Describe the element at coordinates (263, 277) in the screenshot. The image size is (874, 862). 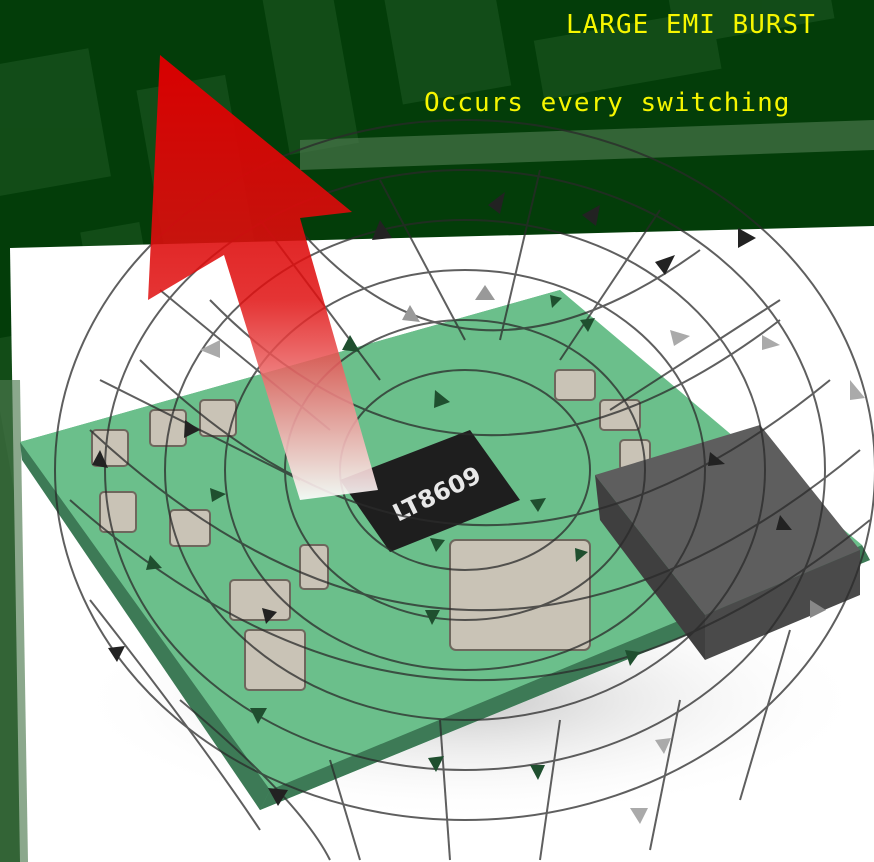
I see `red-up-arrow-icon` at that location.